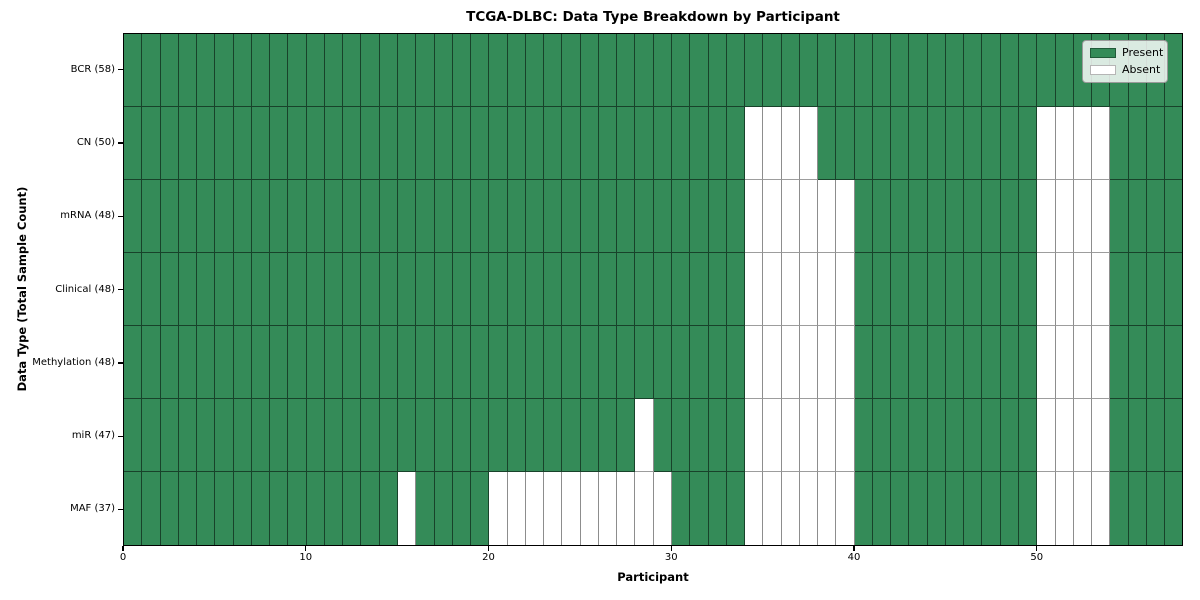 The height and width of the screenshot is (600, 1200). Describe the element at coordinates (1143, 52) in the screenshot. I see `legend-label-present: Present` at that location.